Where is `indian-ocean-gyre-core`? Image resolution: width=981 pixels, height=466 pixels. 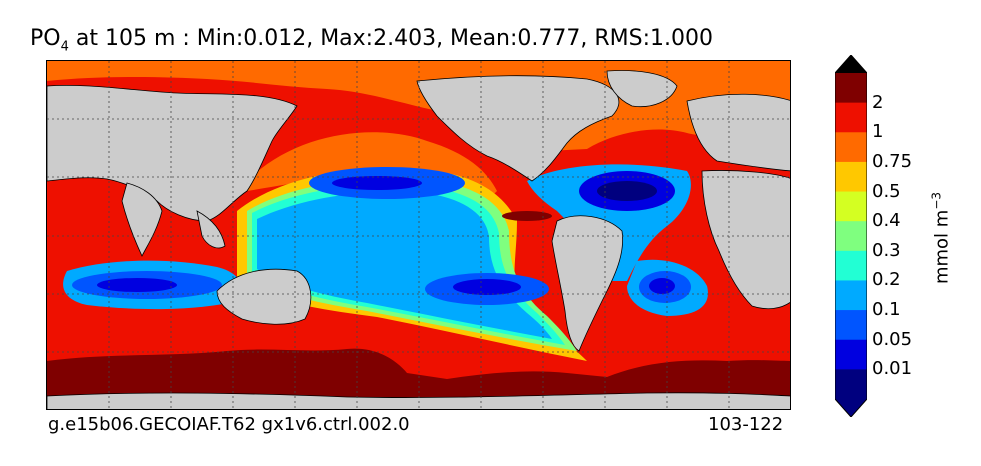 indian-ocean-gyre-core is located at coordinates (137, 285).